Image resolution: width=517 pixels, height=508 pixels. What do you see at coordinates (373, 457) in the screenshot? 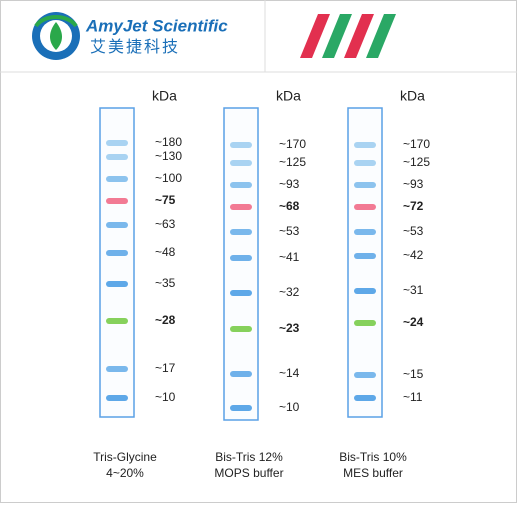
I see `lane-caption: Bis-Tris 10%` at bounding box center [373, 457].